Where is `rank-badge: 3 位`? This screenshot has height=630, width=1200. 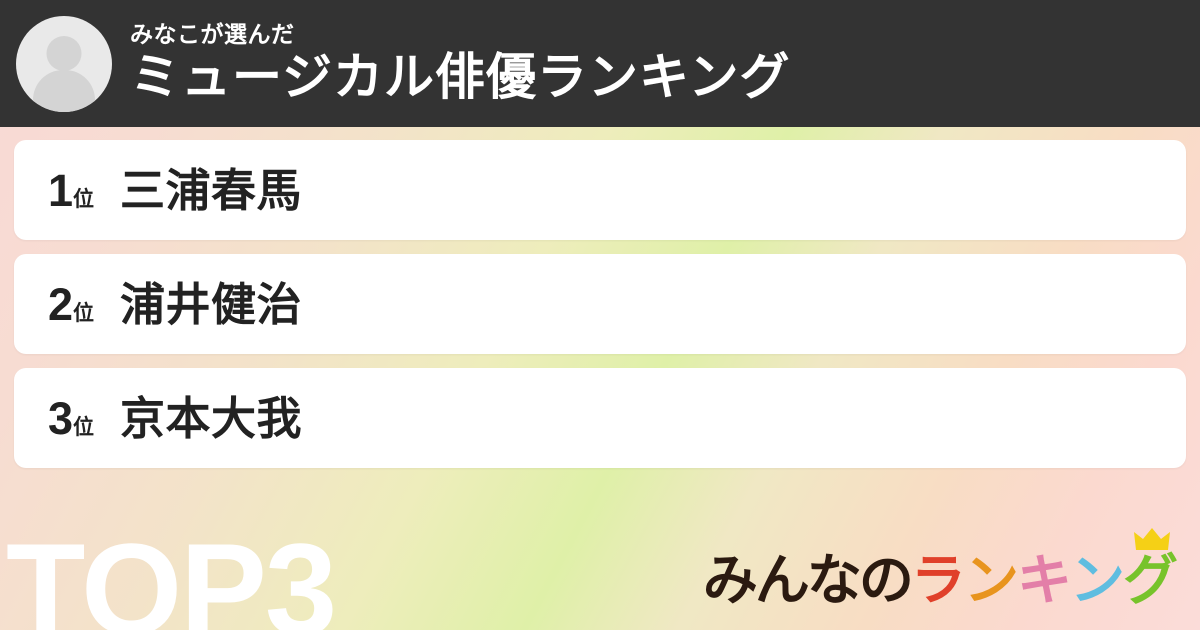
rank-badge: 3 位 is located at coordinates (84, 418).